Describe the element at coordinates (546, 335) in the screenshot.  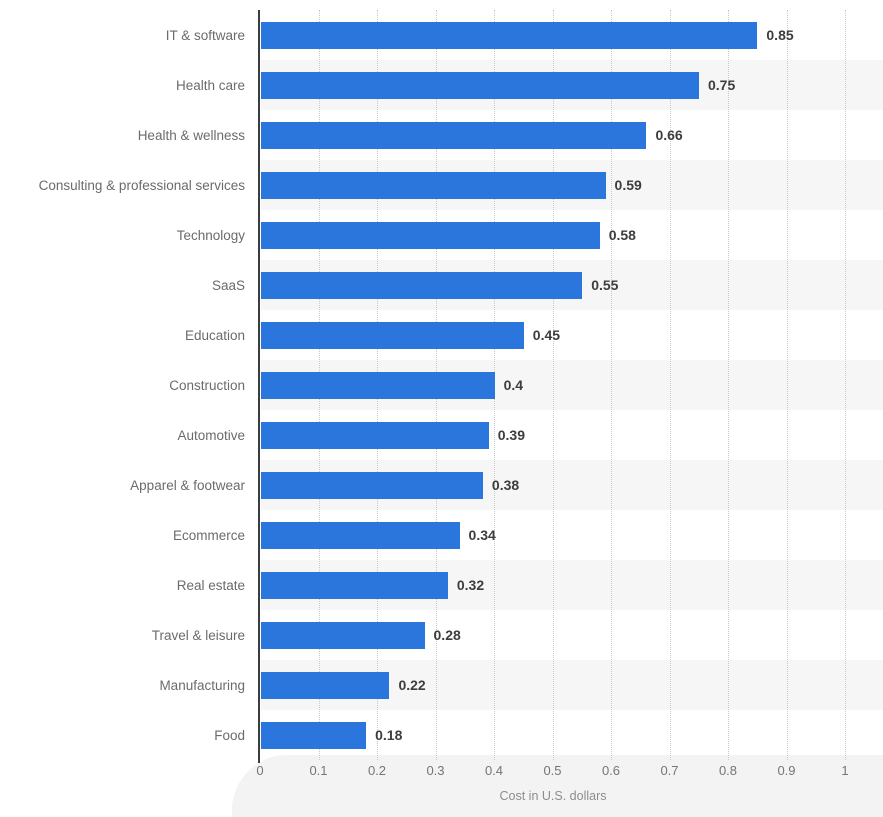
I see `value-label: 0.45` at that location.